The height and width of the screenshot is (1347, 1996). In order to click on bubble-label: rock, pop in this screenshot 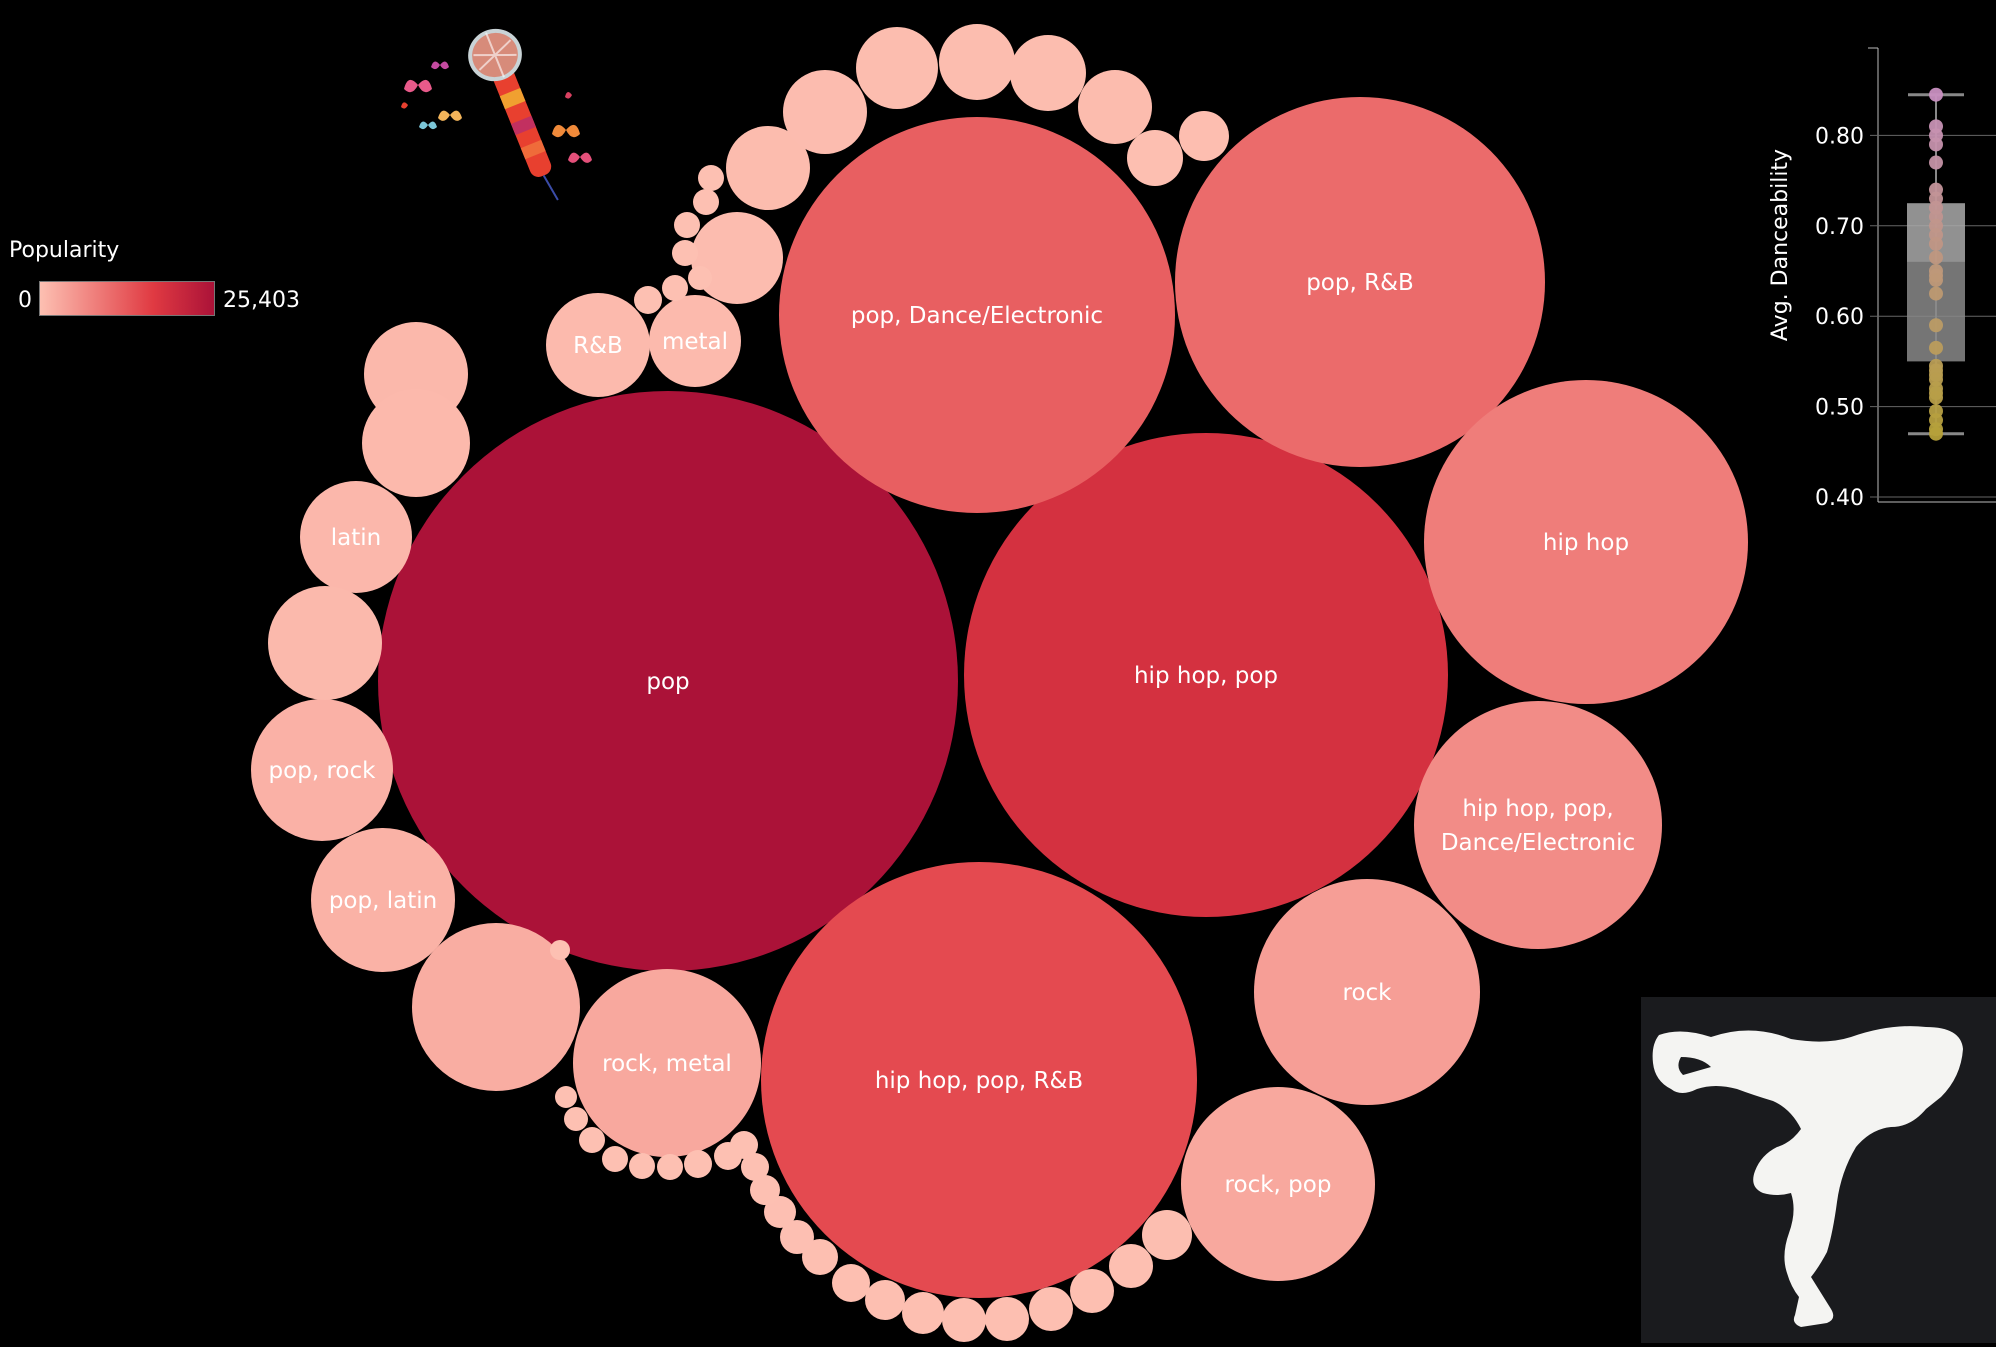, I will do `click(1278, 1185)`.